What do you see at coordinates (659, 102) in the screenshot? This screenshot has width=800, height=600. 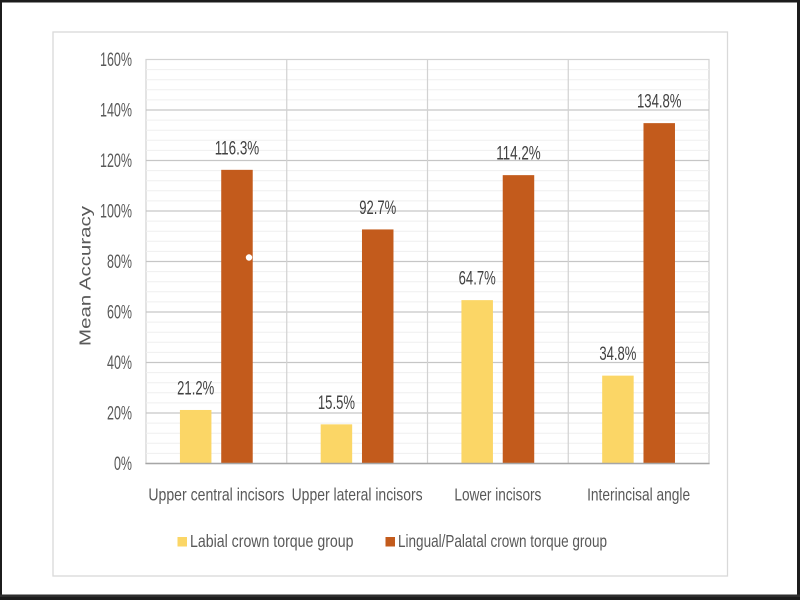 I see `svg-text: 134.8%` at bounding box center [659, 102].